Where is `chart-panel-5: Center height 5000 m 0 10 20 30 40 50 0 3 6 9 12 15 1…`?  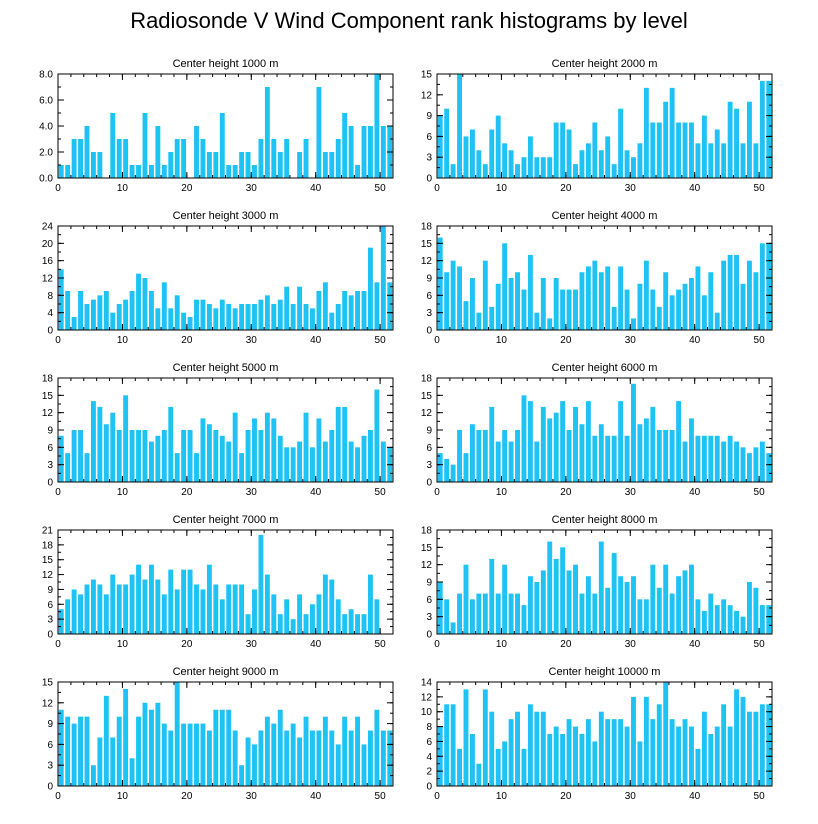 chart-panel-5: Center height 5000 m 0 10 20 30 40 50 0 3 6 9 12 15 1… is located at coordinates (218, 430).